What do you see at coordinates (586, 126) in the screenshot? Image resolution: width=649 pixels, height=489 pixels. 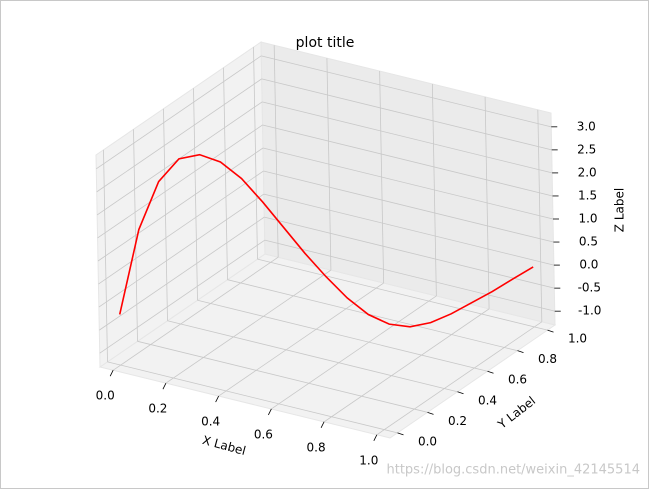 I see `tick-label: 3.0` at bounding box center [586, 126].